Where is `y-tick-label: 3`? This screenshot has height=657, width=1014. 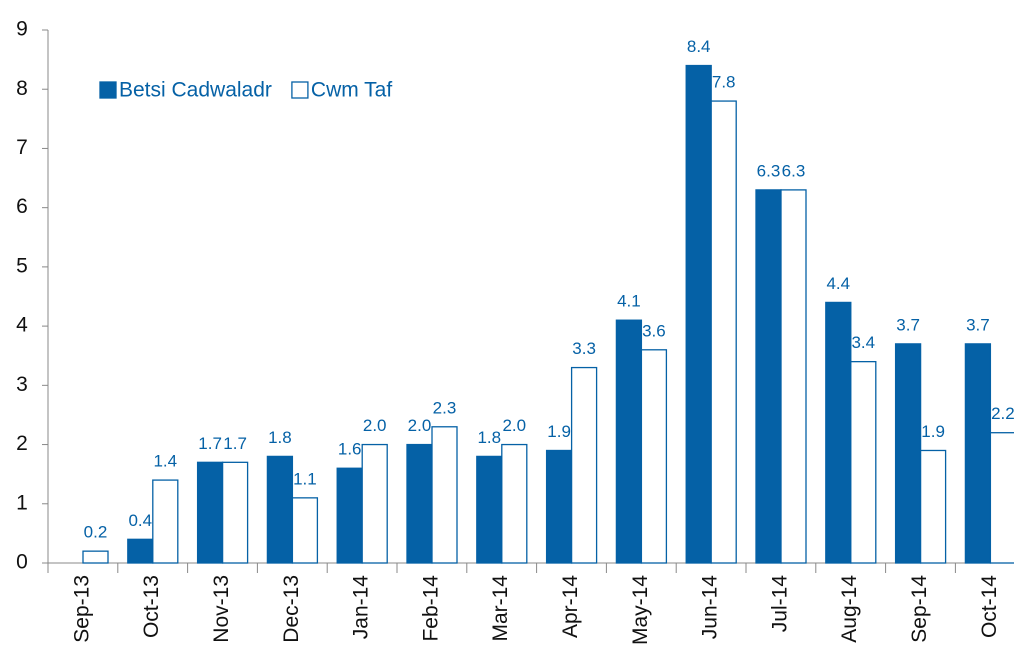 y-tick-label: 3 is located at coordinates (22, 384).